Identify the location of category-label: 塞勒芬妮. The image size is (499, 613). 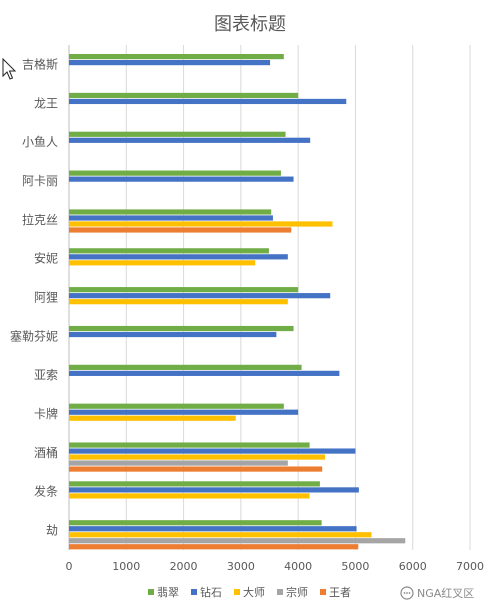
(34, 335).